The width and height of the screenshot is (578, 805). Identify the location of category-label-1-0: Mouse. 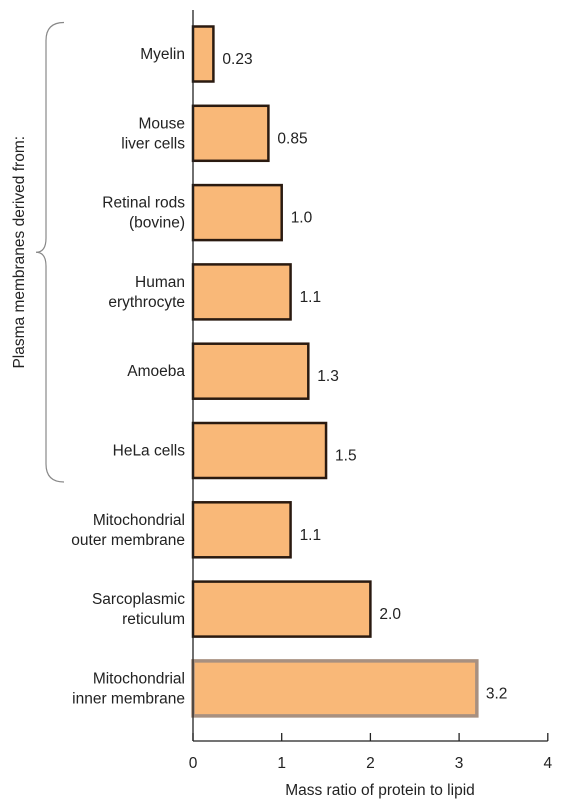
(161, 123).